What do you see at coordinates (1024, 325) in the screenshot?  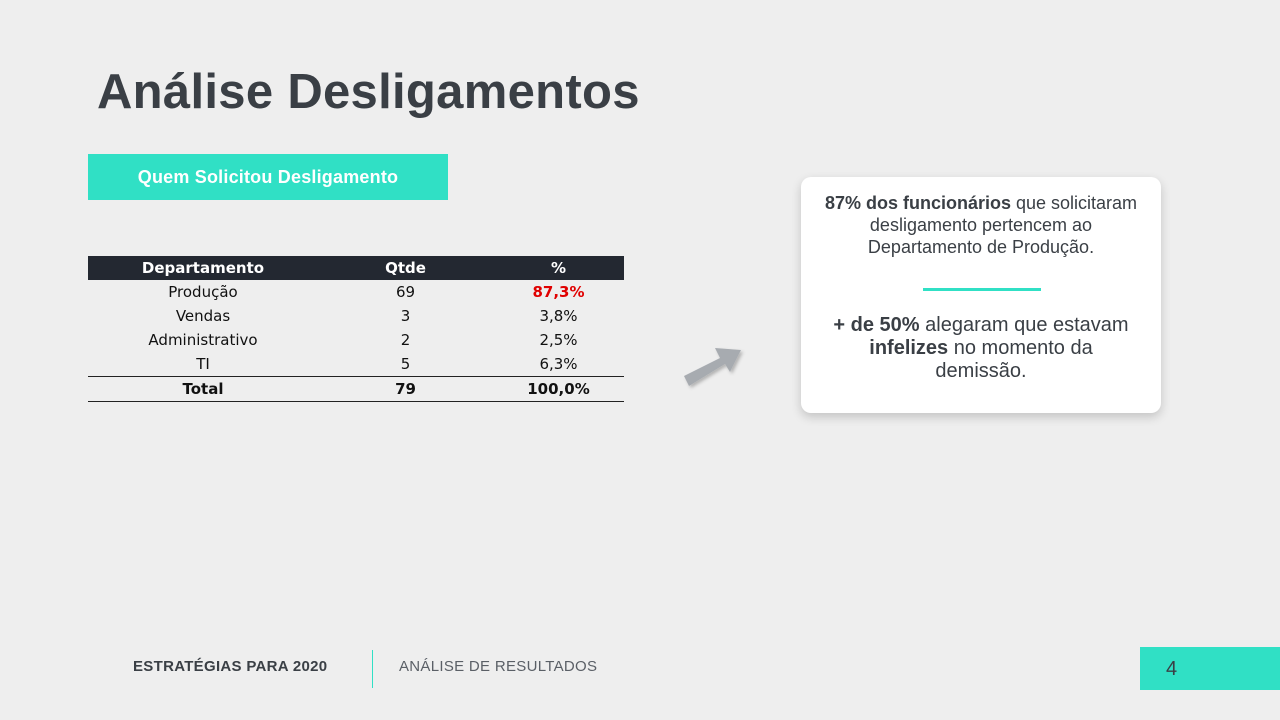 I see `insight-2-middle: alegaram que estavam` at bounding box center [1024, 325].